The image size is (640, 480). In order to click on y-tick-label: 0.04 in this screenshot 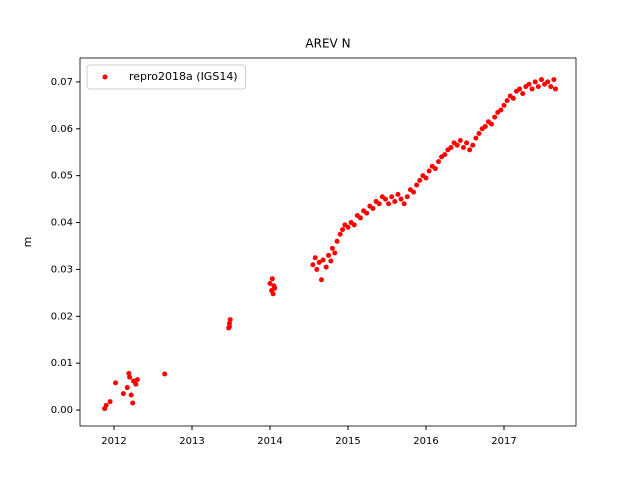, I will do `click(62, 223)`.